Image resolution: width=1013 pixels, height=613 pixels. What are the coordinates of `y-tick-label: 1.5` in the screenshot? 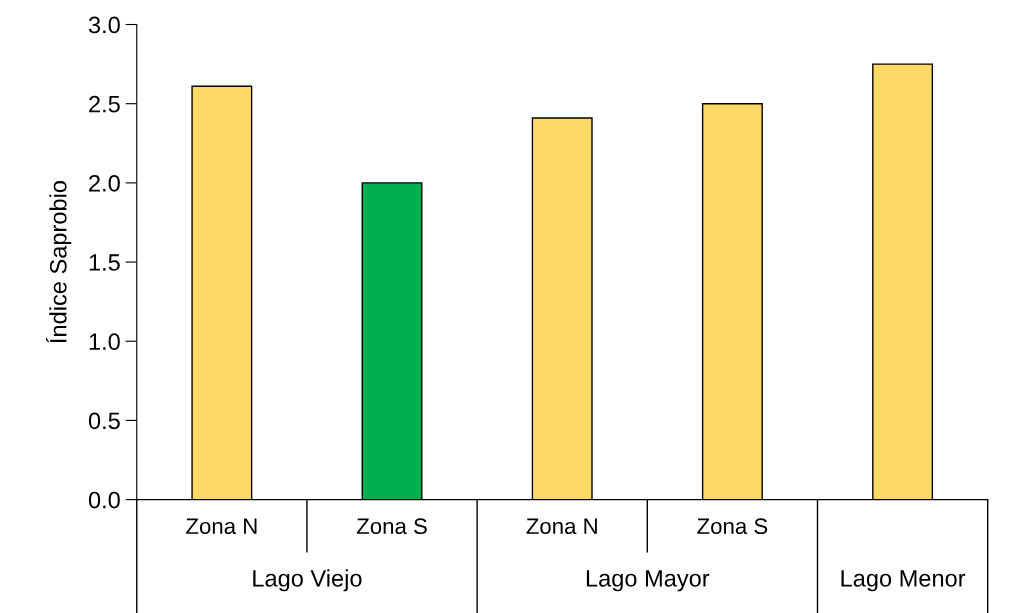 It's located at (104, 262).